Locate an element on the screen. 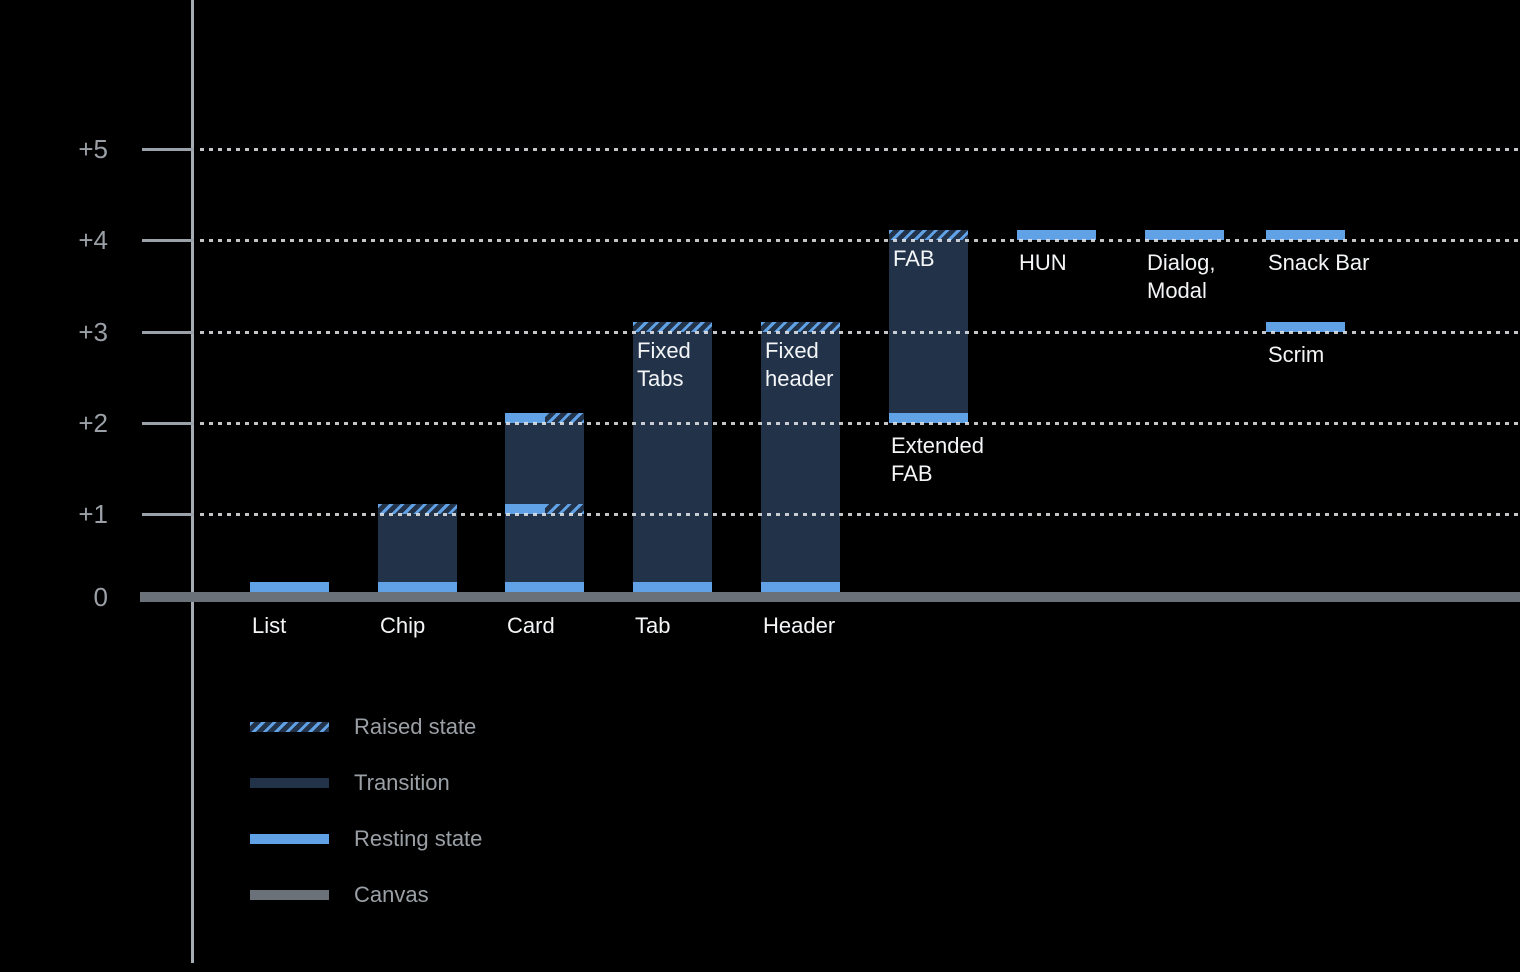  chip-resting-band is located at coordinates (417, 587).